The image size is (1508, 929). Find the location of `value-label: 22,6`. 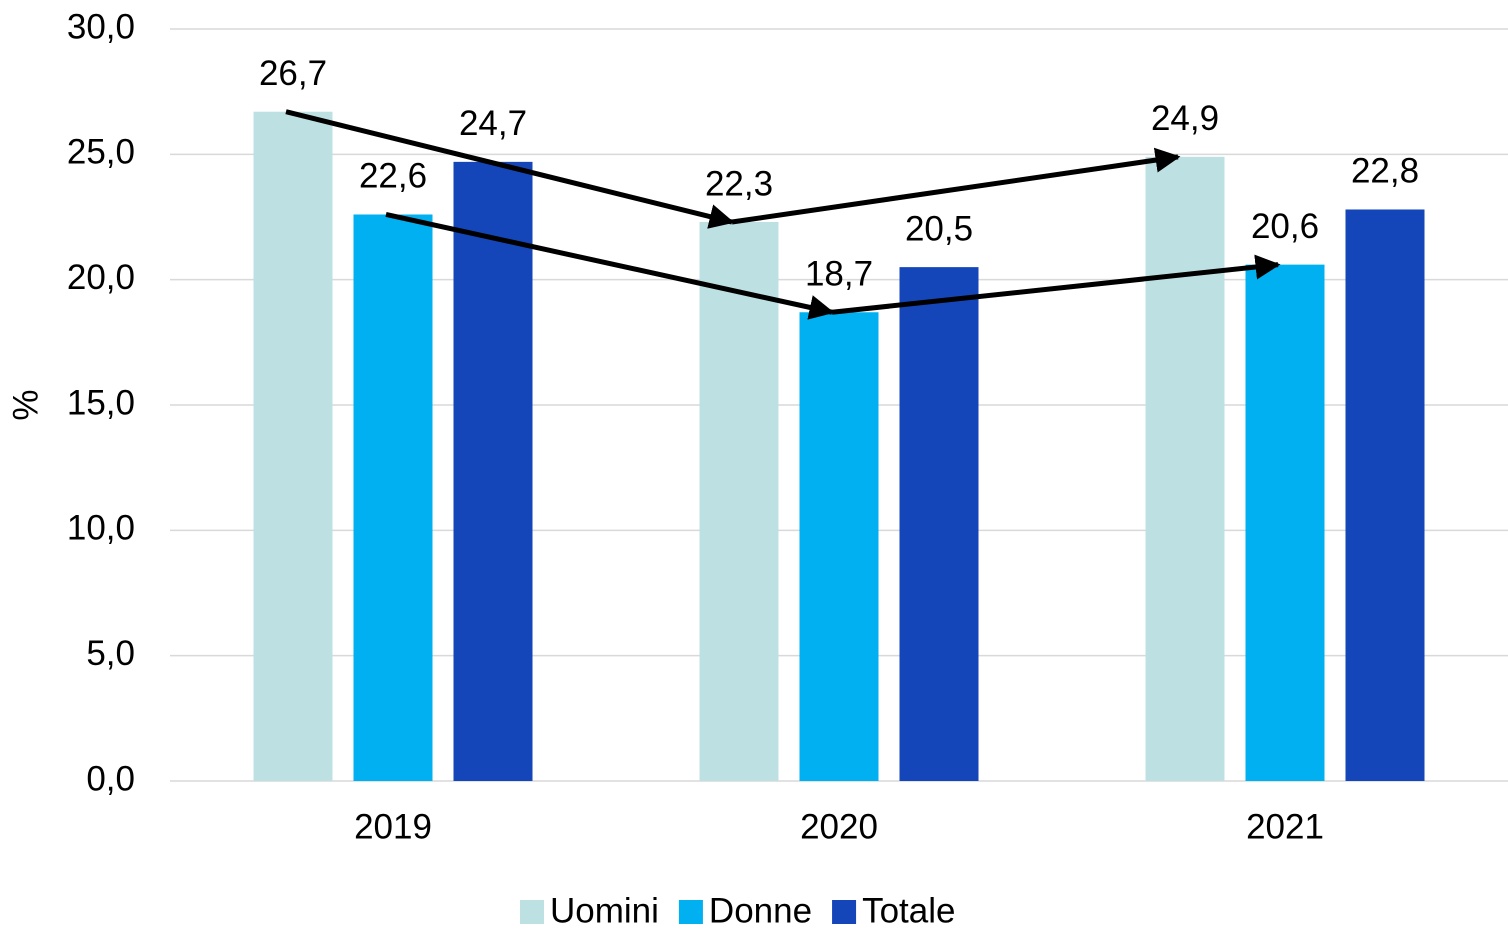

value-label: 22,6 is located at coordinates (393, 176).